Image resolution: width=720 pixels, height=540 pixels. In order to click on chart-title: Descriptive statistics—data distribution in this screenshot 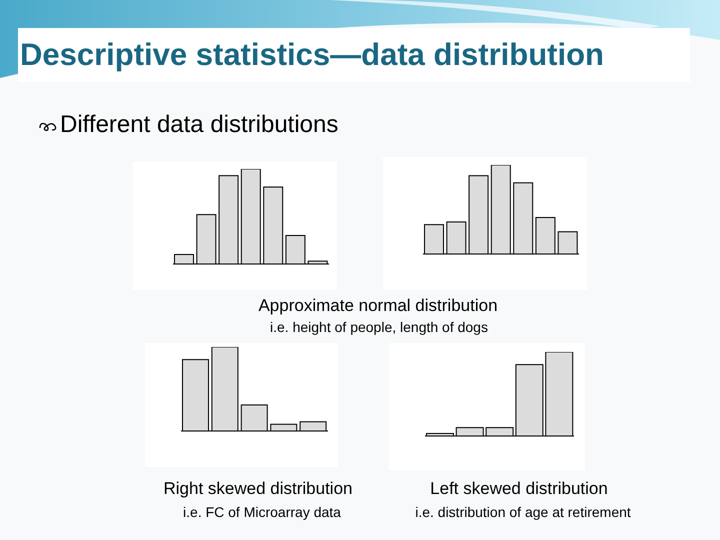, I will do `click(312, 55)`.